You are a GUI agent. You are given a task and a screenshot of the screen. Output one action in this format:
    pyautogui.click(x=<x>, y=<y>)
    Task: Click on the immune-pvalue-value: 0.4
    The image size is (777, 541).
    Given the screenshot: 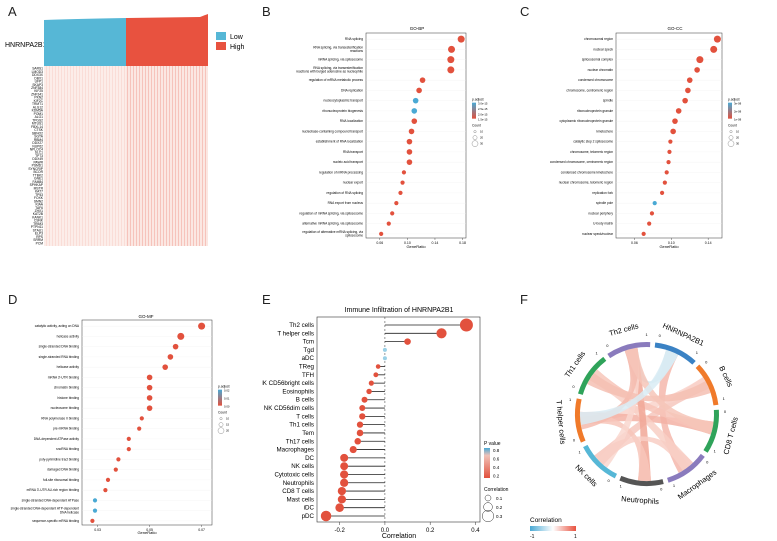 What is the action you would take?
    pyautogui.click(x=496, y=467)
    